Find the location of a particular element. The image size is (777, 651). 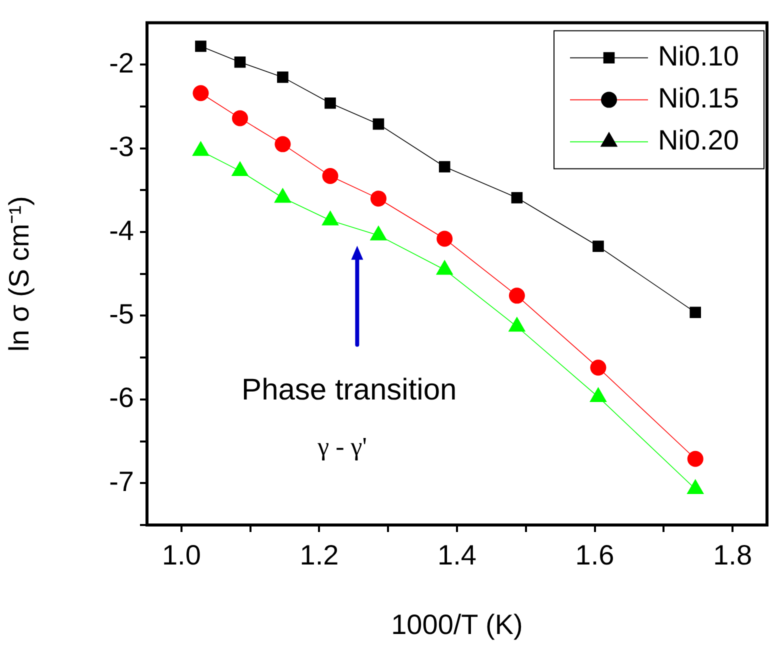

y-axis-title: ln σ (S cm⁻¹) is located at coordinates (19, 274).